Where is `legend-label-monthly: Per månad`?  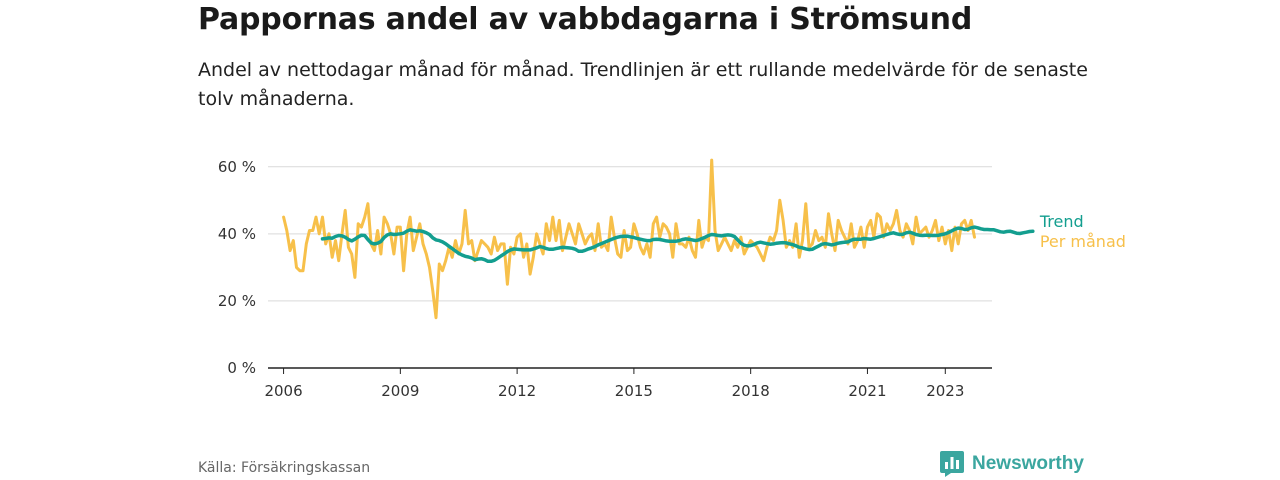
legend-label-monthly: Per månad is located at coordinates (1083, 241).